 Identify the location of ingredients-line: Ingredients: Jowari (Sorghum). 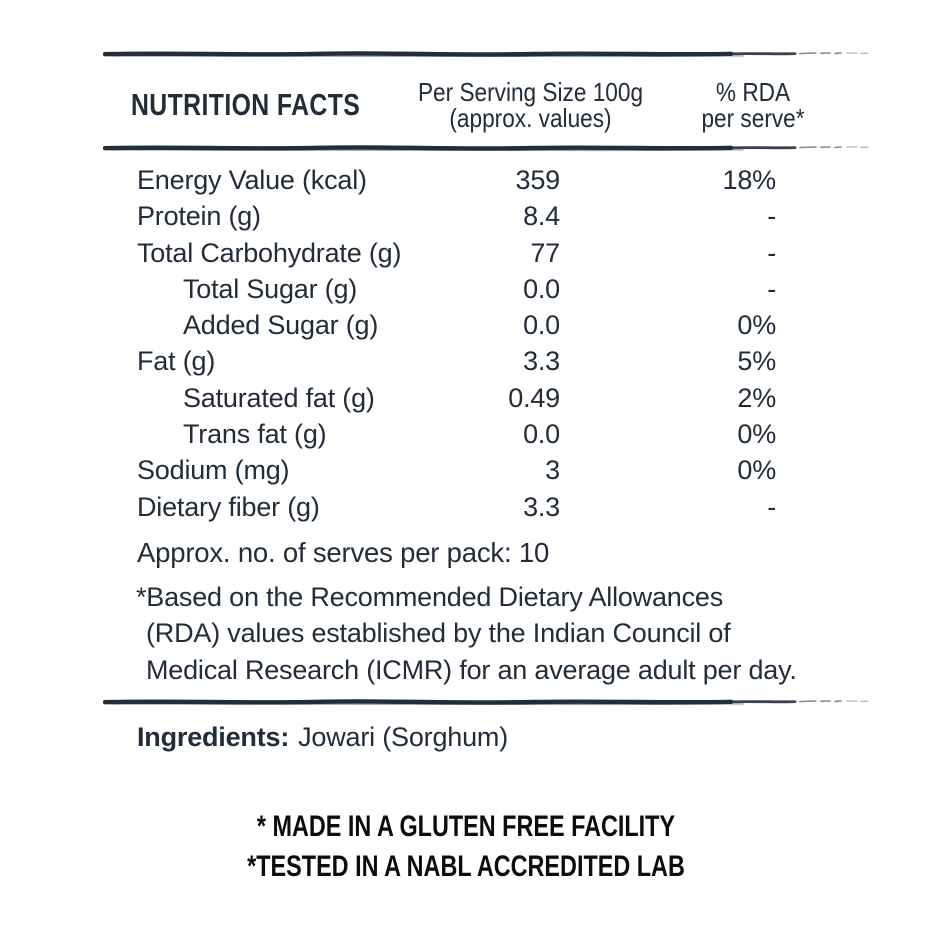
(488, 737).